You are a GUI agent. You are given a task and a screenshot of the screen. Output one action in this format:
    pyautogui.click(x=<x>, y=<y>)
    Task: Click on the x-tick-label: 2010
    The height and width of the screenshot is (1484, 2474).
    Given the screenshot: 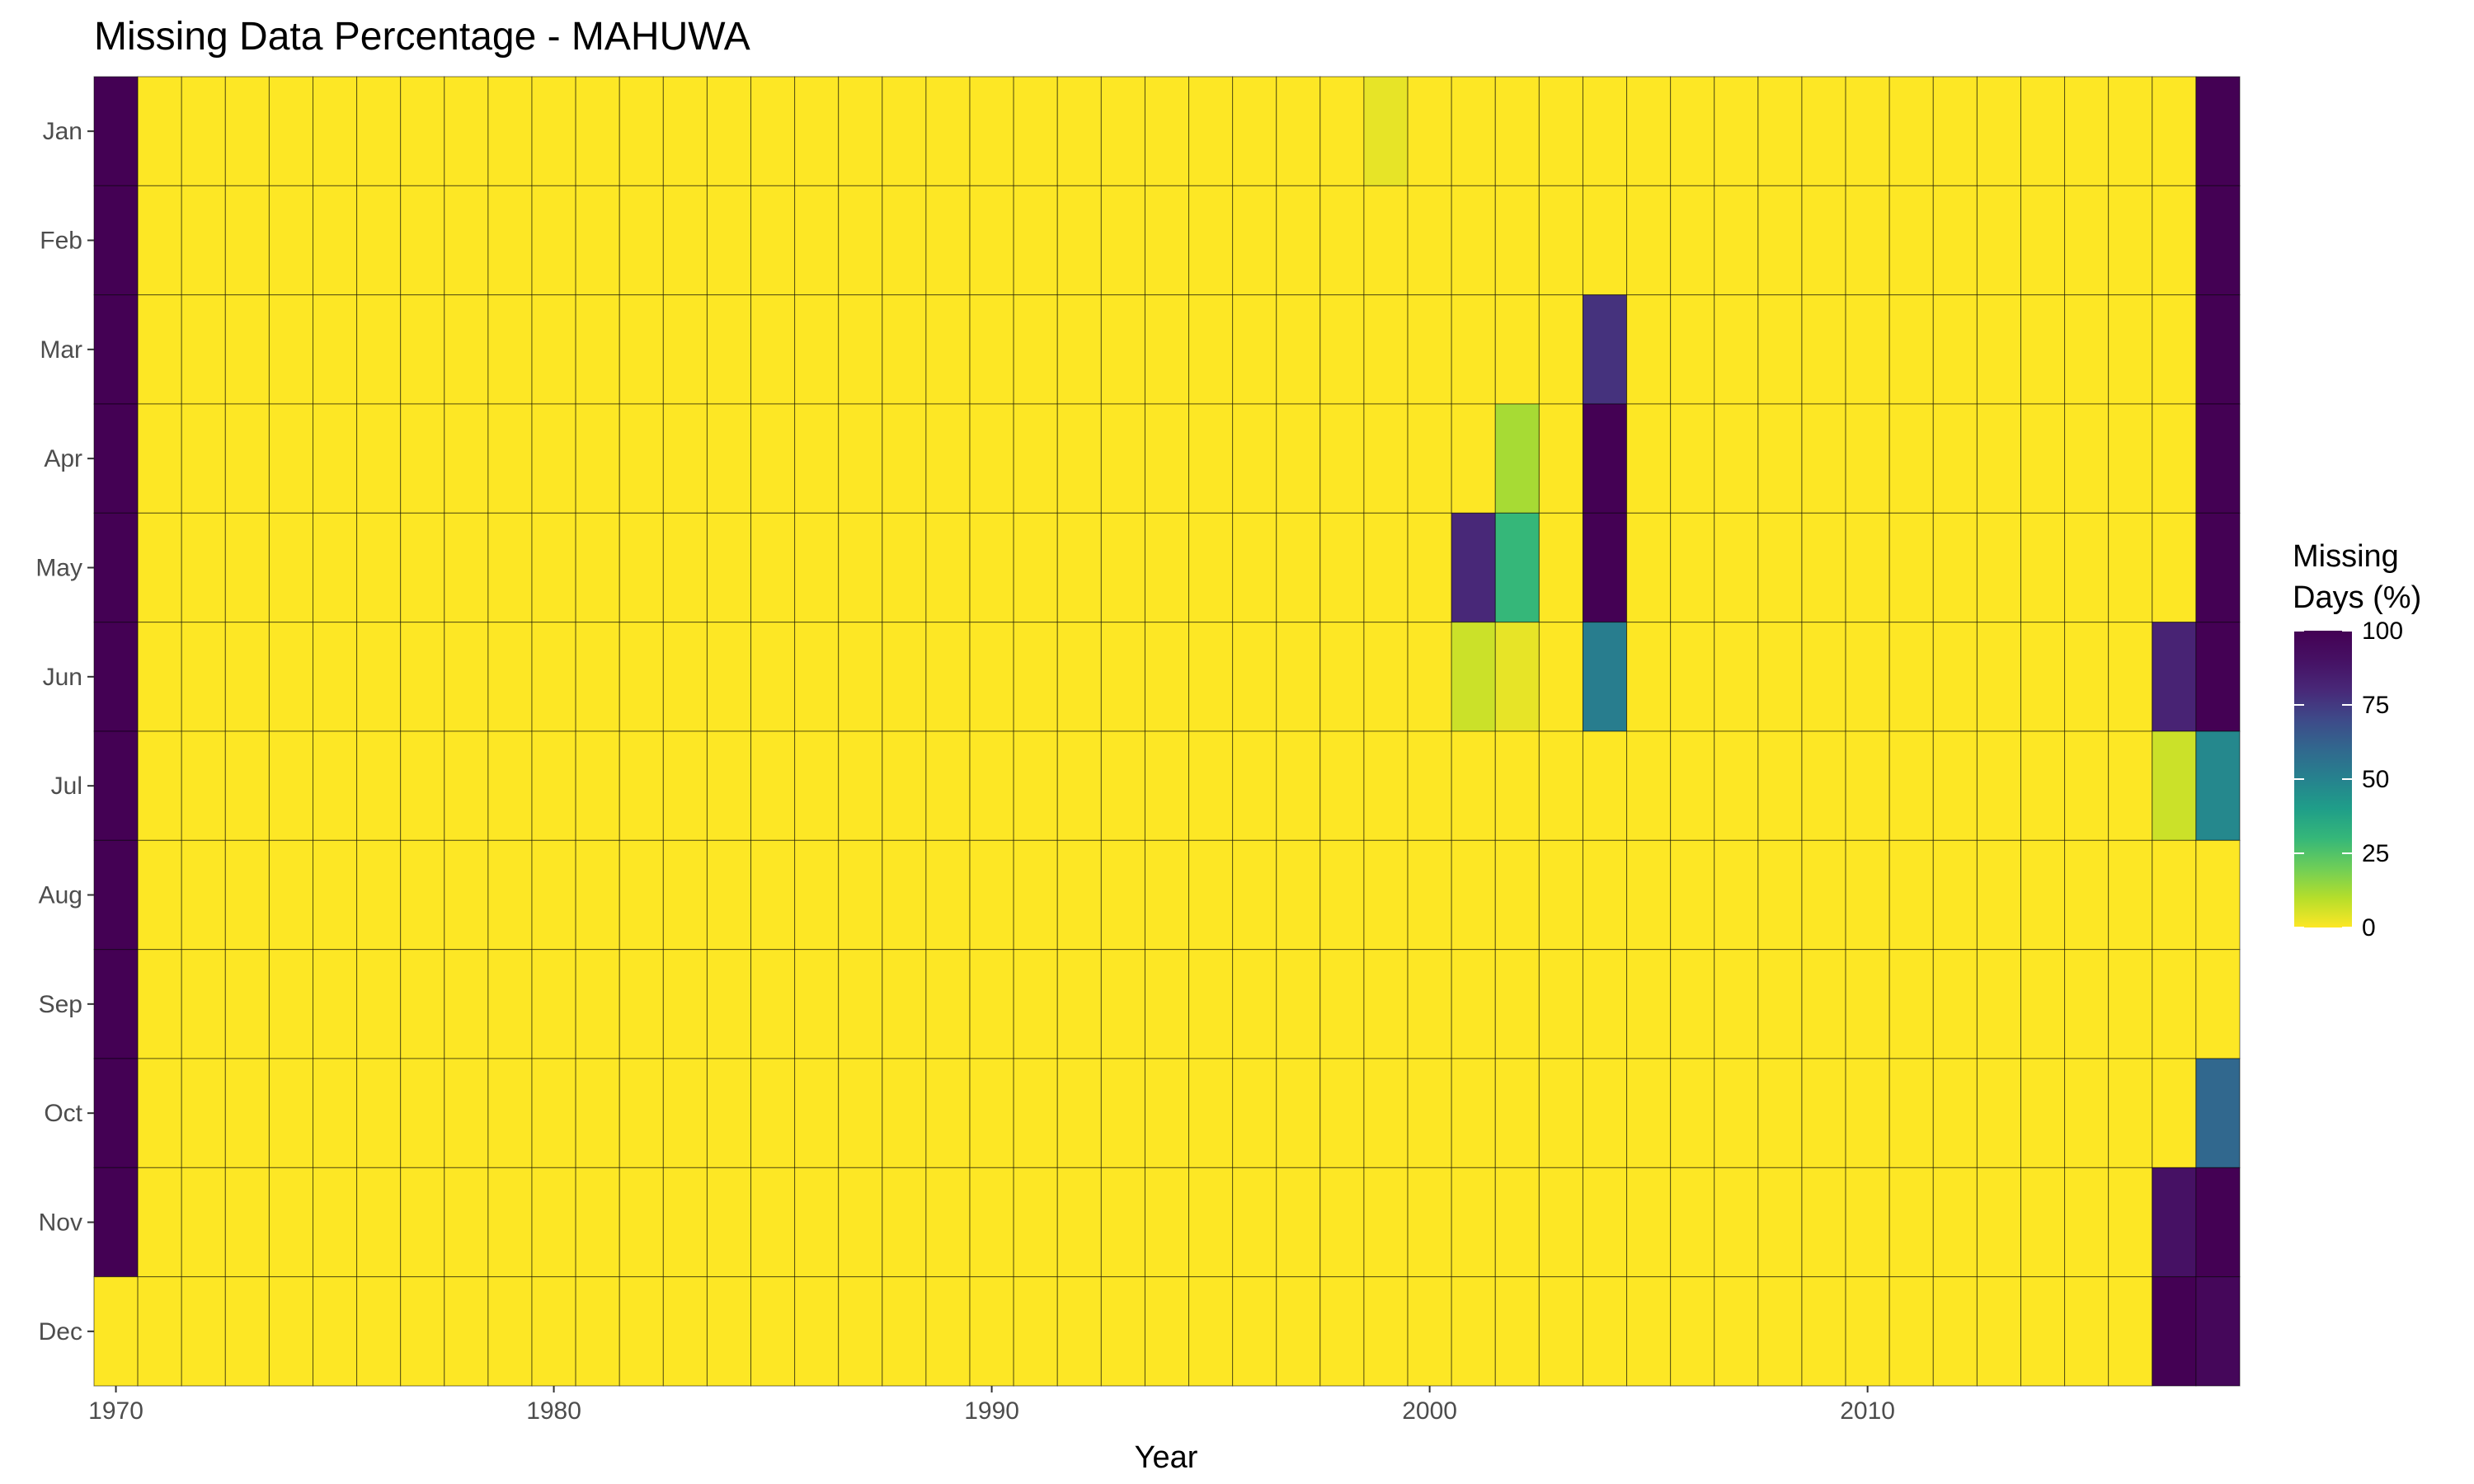 What is the action you would take?
    pyautogui.click(x=1867, y=1411)
    